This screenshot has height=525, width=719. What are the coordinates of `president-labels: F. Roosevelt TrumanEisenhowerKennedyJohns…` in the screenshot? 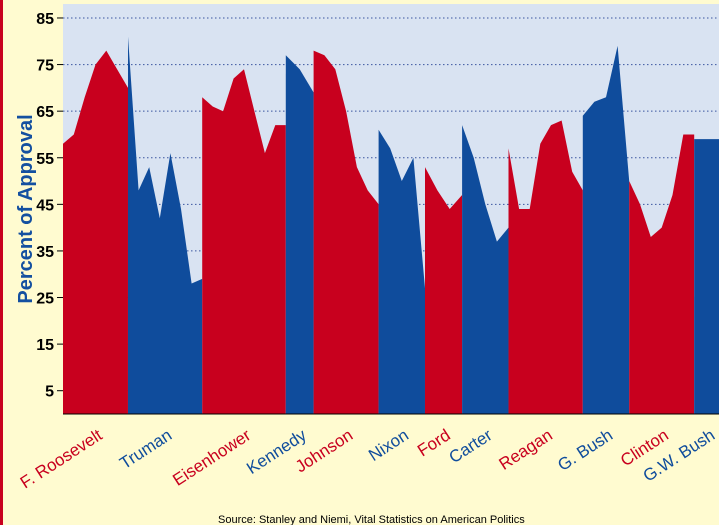 It's located at (367, 458).